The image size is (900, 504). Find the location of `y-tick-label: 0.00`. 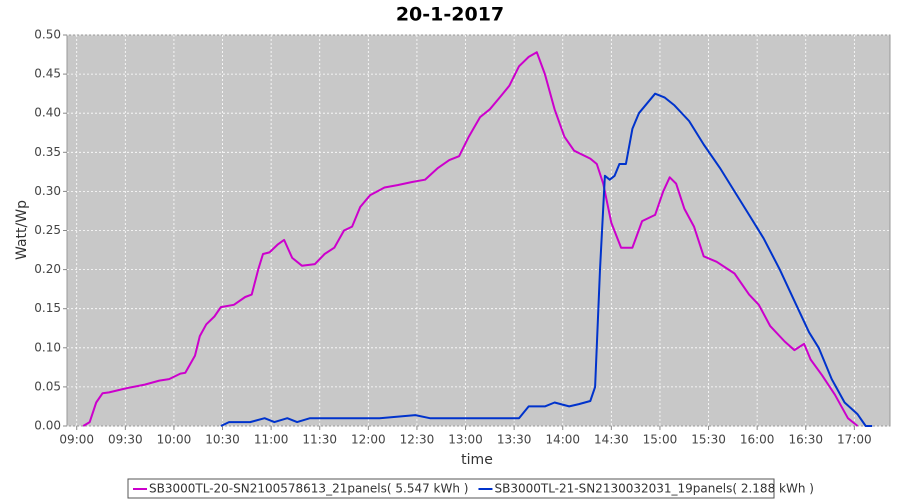

y-tick-label: 0.00 is located at coordinates (47, 426).